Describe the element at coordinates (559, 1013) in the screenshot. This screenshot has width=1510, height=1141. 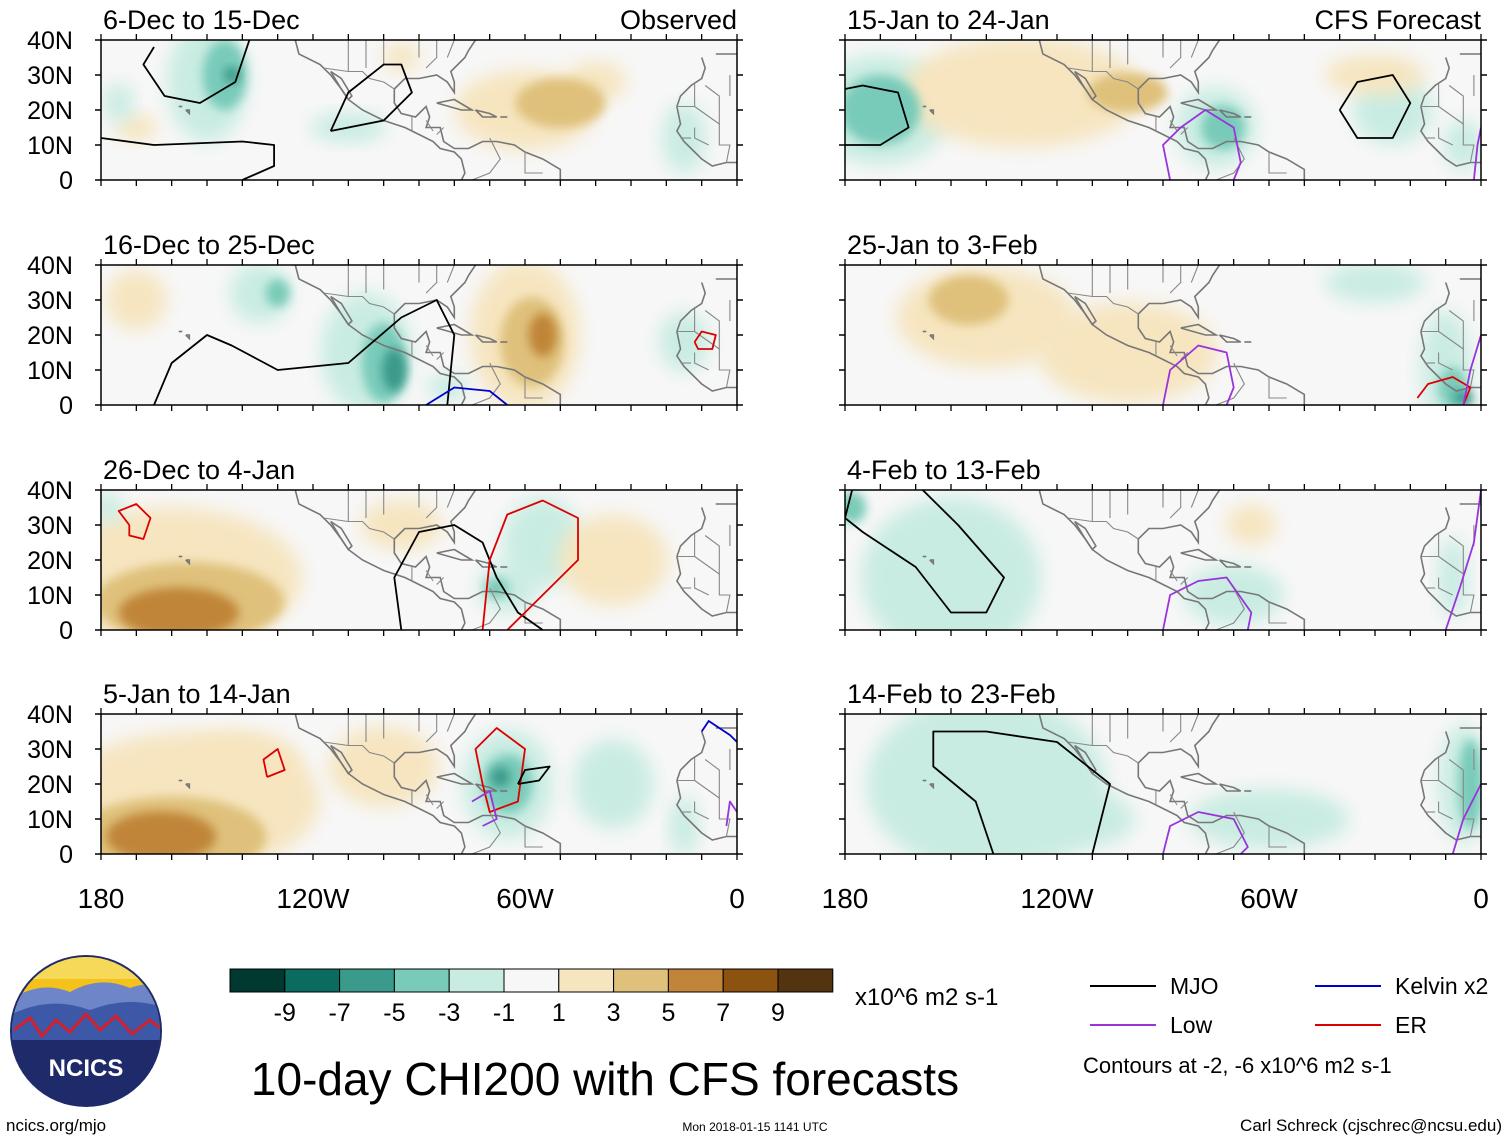
I see `colorbar-label: 1` at that location.